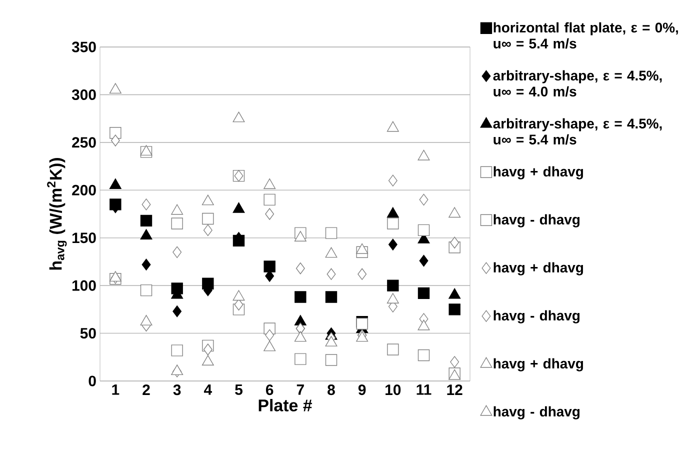 The width and height of the screenshot is (695, 450). I want to click on legend-label: arbitrary-shape, ε = 4.5%, u∞ = 5.4 m/s, so click(577, 131).